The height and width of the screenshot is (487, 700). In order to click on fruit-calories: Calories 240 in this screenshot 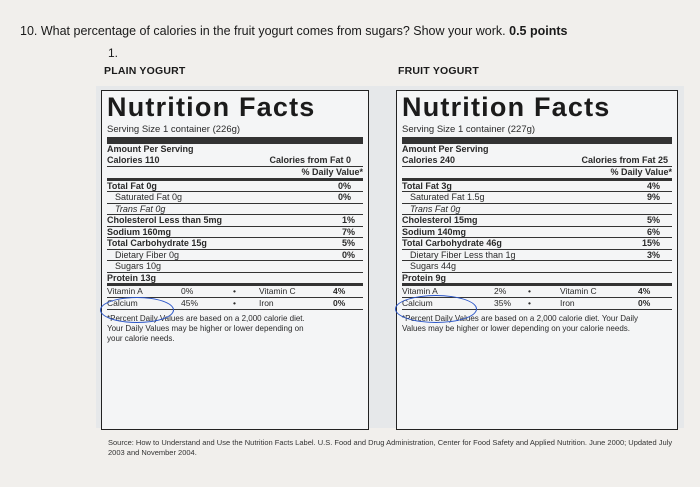, I will do `click(429, 160)`.